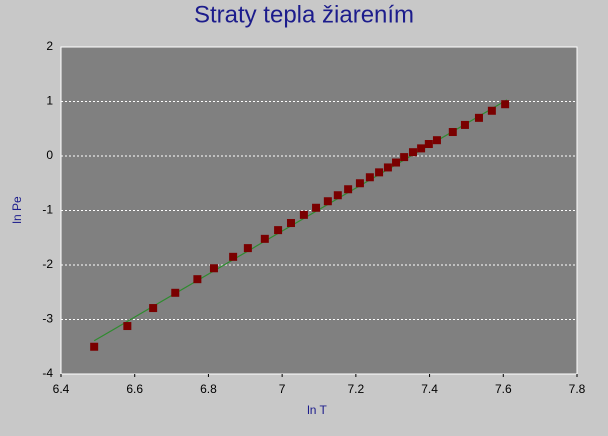 Image resolution: width=608 pixels, height=436 pixels. What do you see at coordinates (503, 389) in the screenshot?
I see `x-tick-label: 7.6` at bounding box center [503, 389].